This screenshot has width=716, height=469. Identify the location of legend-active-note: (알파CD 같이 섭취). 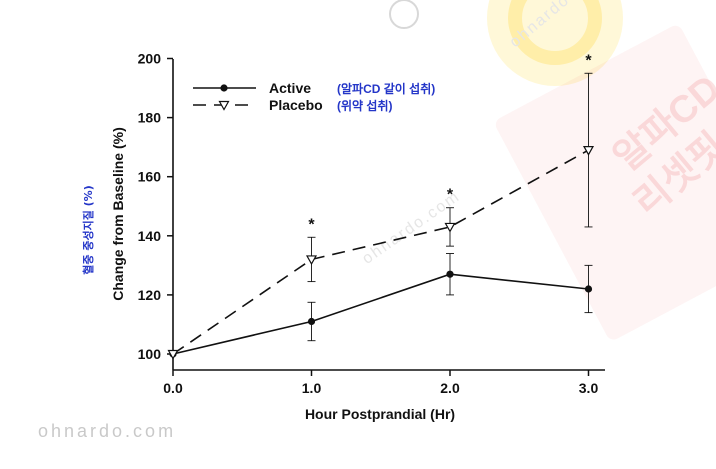
(386, 88).